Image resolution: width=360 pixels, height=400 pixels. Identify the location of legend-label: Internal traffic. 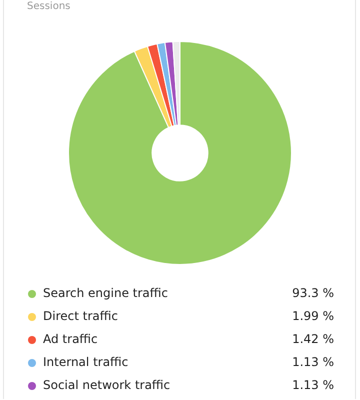
(85, 362).